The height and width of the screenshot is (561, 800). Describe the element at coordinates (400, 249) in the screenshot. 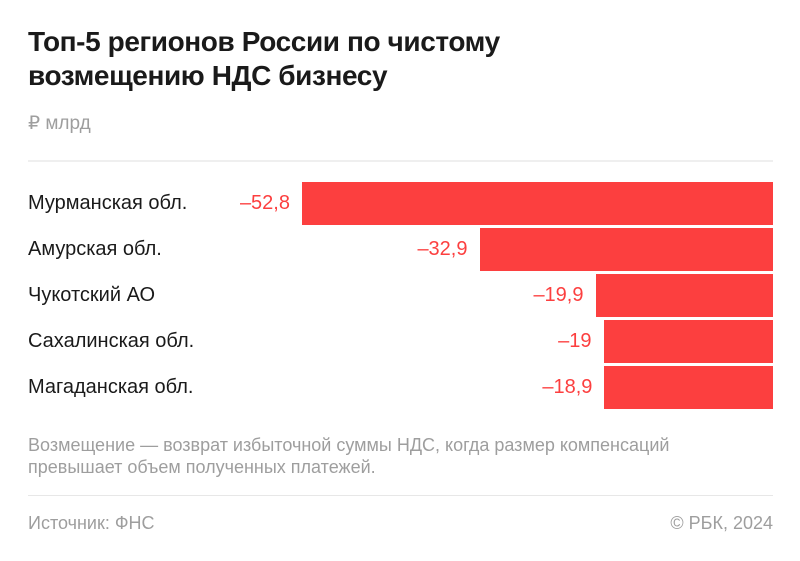

I see `chart-row: Амурская обл. –32,9` at that location.